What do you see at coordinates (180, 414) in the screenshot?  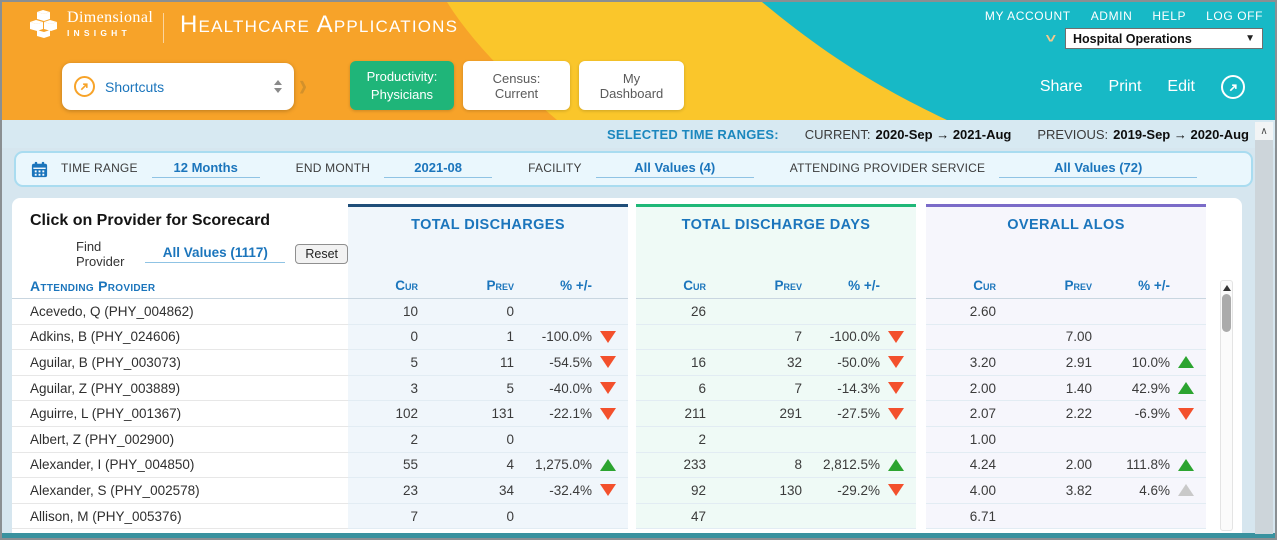 I see `provider-name: Aguirre, L (PHY_001367)` at bounding box center [180, 414].